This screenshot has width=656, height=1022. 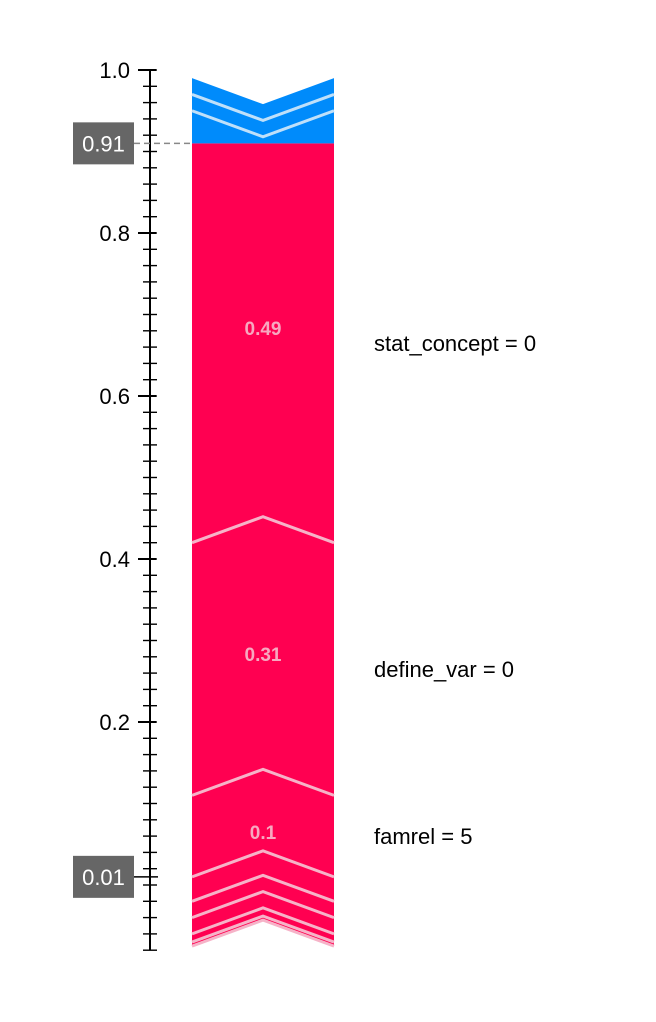 I want to click on tick-label: 0.2, so click(x=114, y=722).